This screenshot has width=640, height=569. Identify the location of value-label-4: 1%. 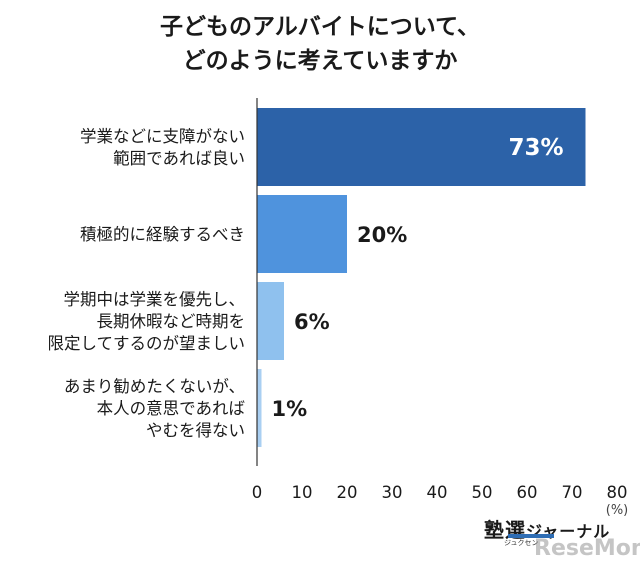
(290, 409).